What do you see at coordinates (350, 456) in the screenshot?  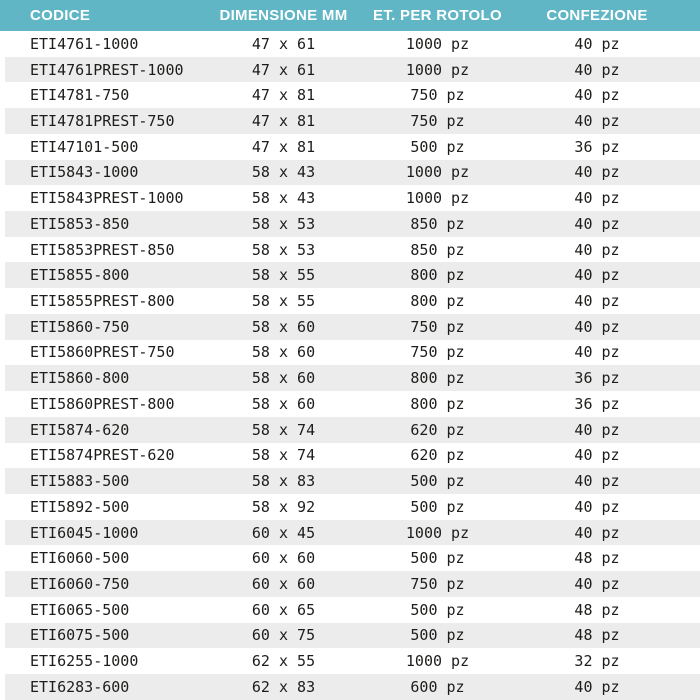 I see `table-row: ETI5874PREST-620 58 x 74 620 pz 40 pz` at bounding box center [350, 456].